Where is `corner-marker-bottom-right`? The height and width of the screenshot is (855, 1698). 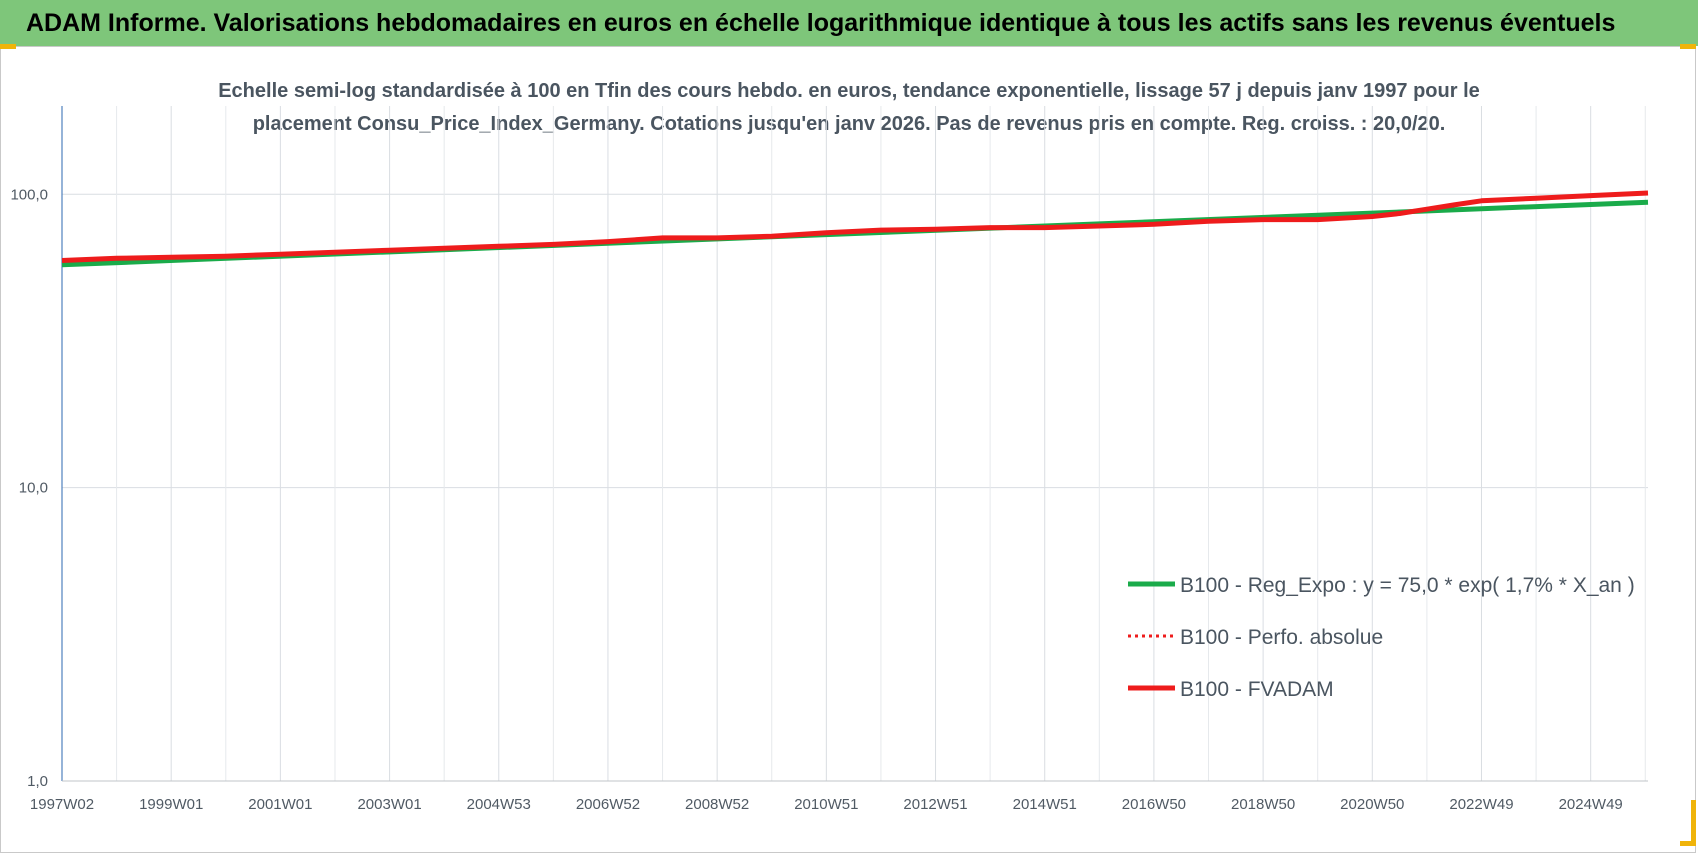 corner-marker-bottom-right is located at coordinates (1693, 823).